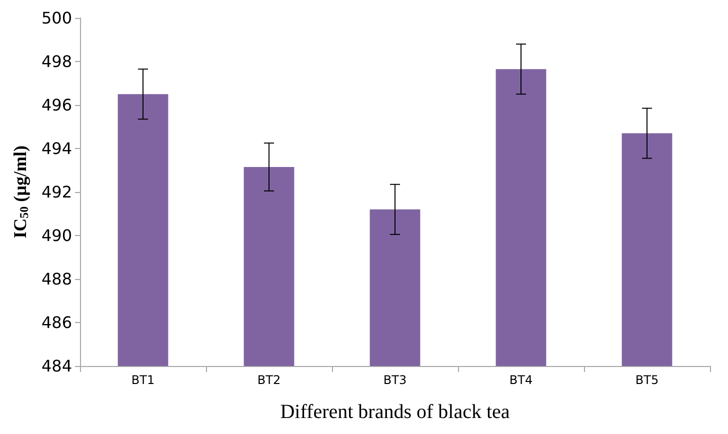 The width and height of the screenshot is (728, 434). What do you see at coordinates (56, 322) in the screenshot?
I see `y-tick-label: 486` at bounding box center [56, 322].